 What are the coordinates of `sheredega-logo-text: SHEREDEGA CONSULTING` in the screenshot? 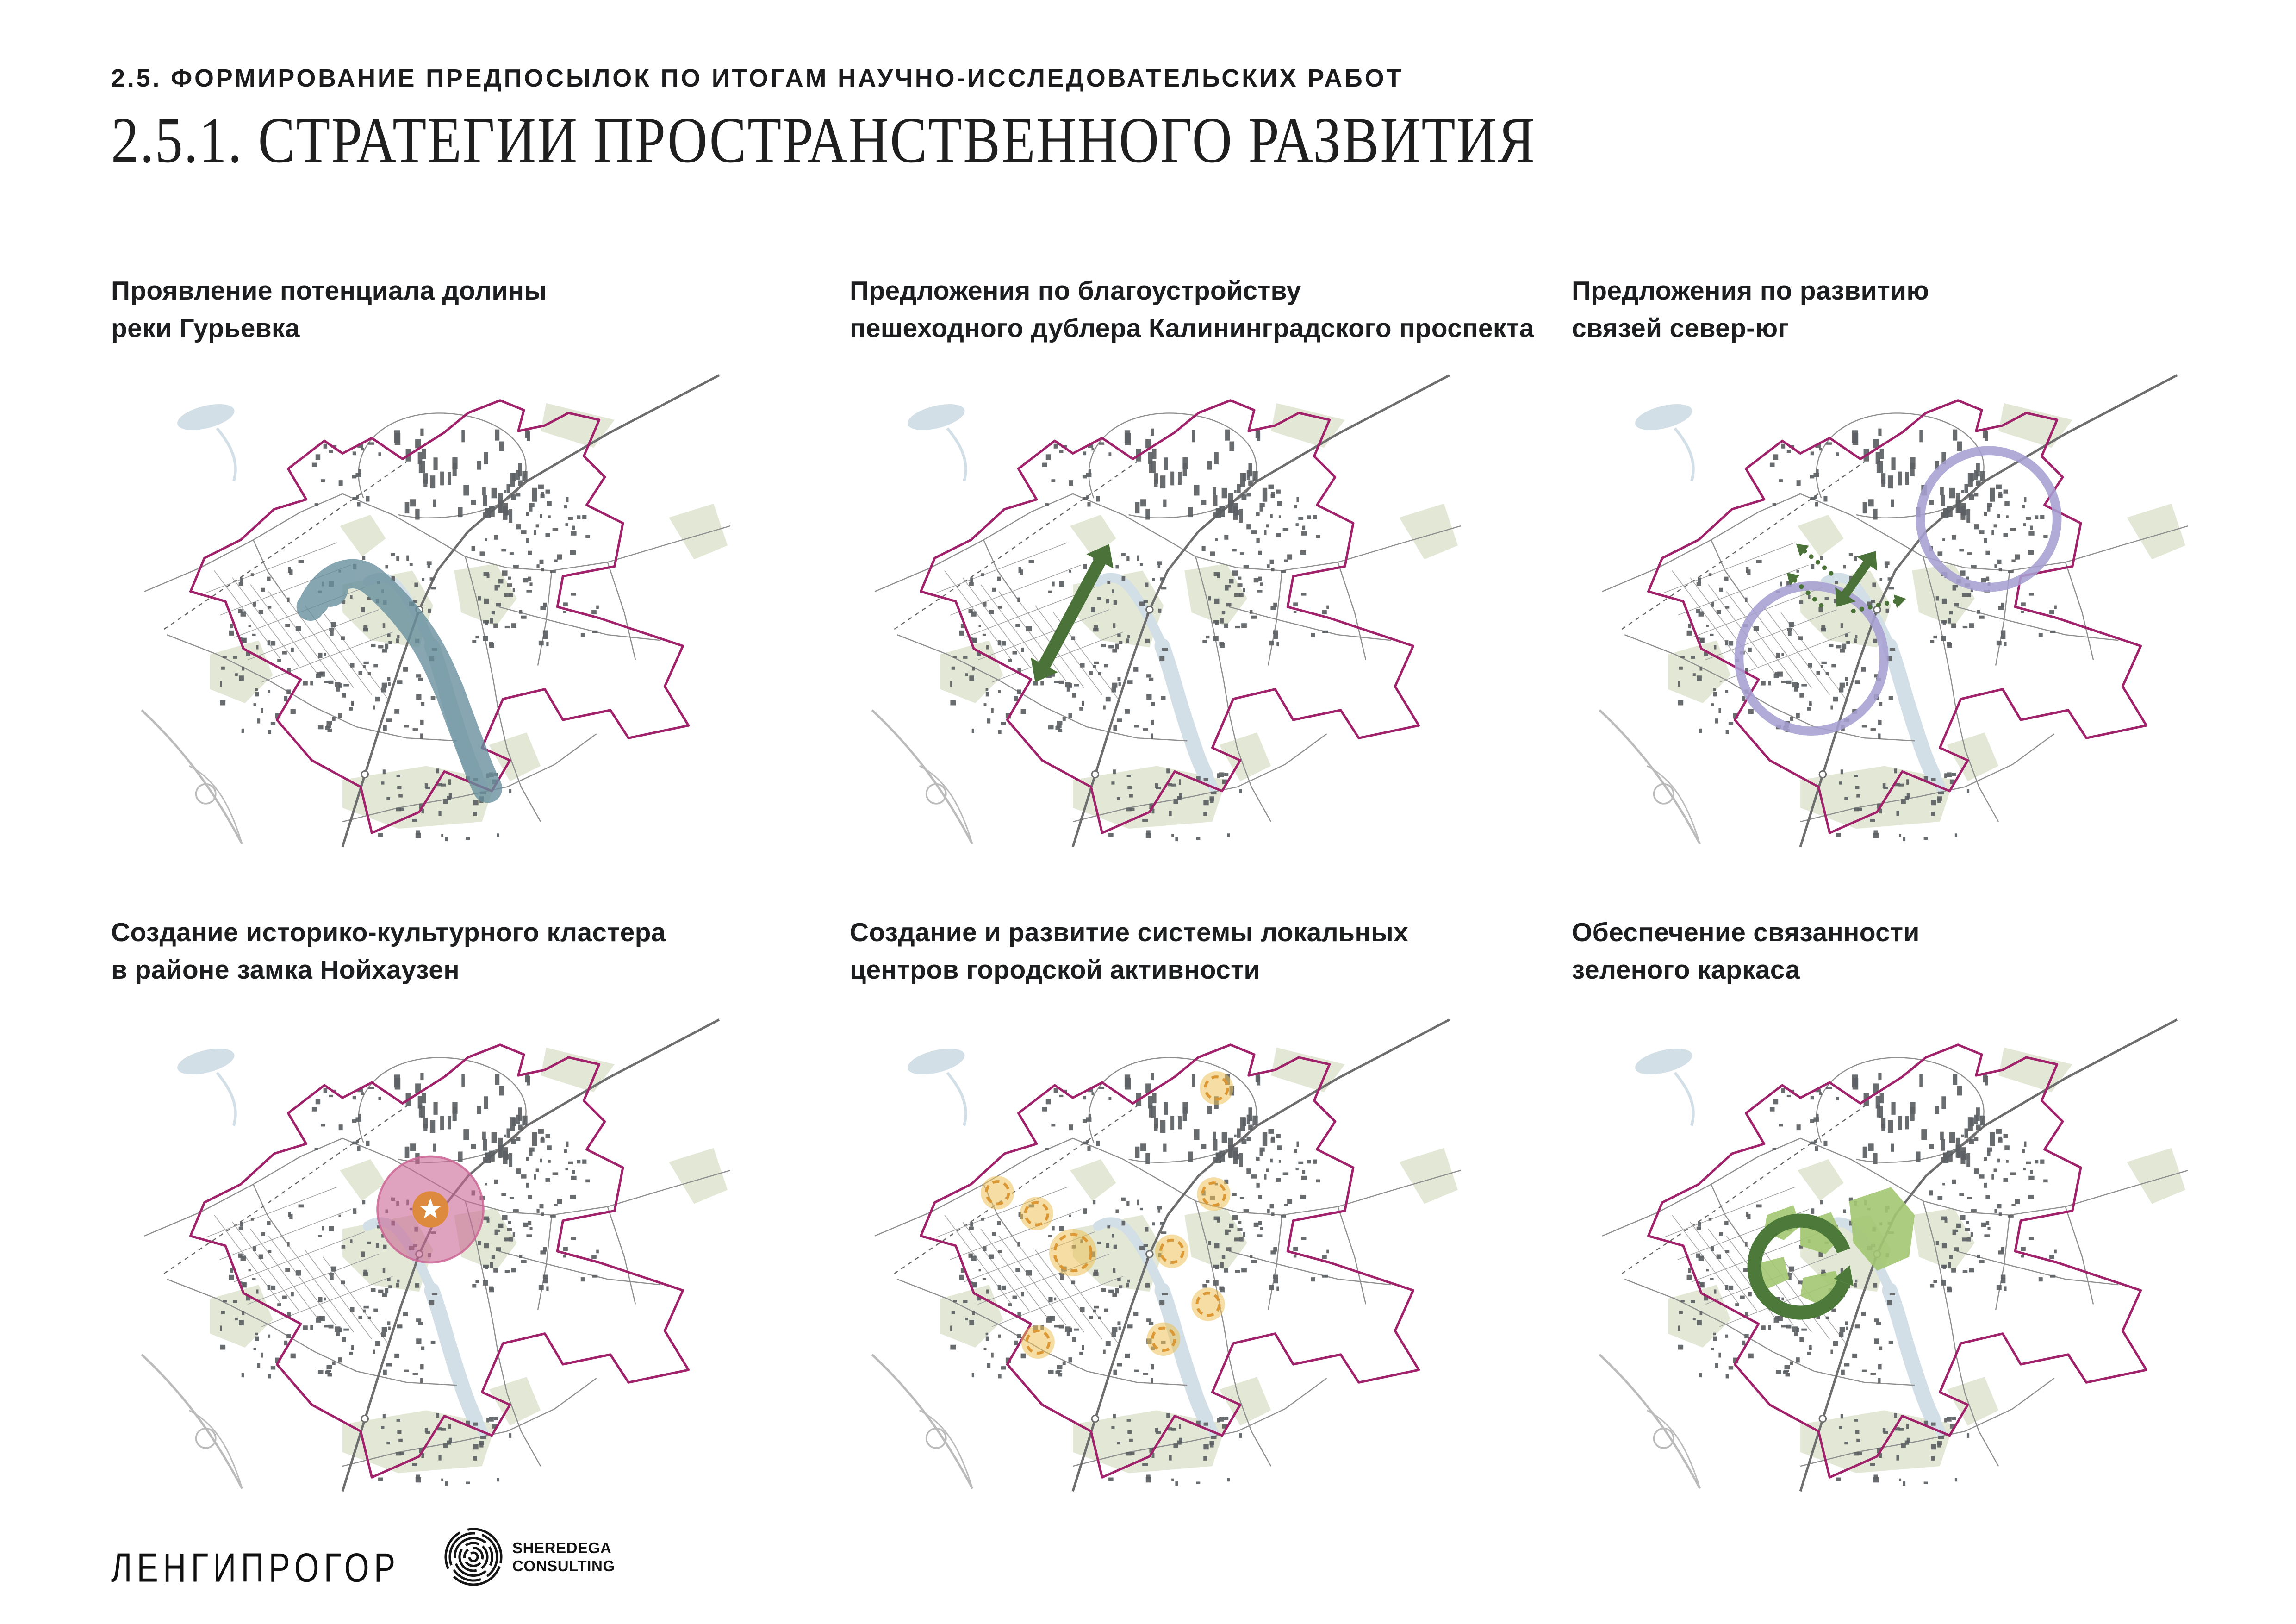 It's located at (563, 1557).